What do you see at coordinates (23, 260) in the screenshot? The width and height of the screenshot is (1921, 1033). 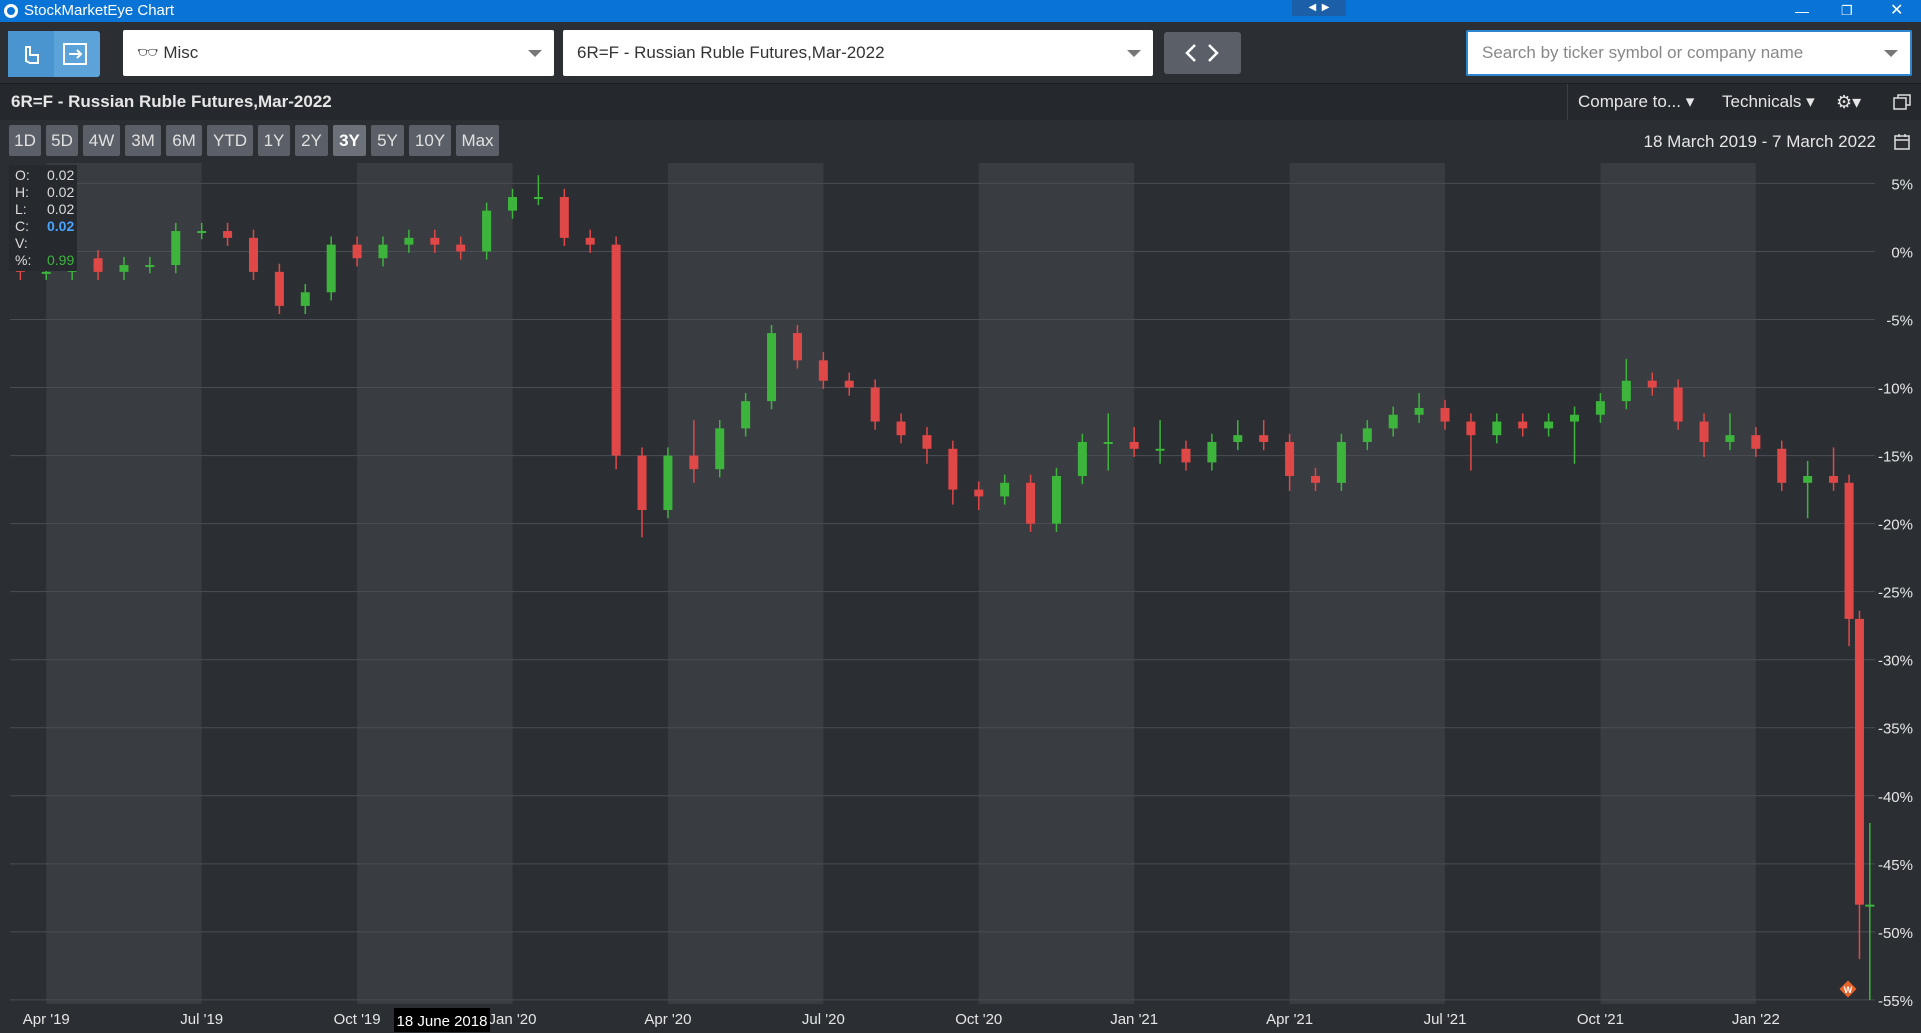 I see `readout-label: %:` at bounding box center [23, 260].